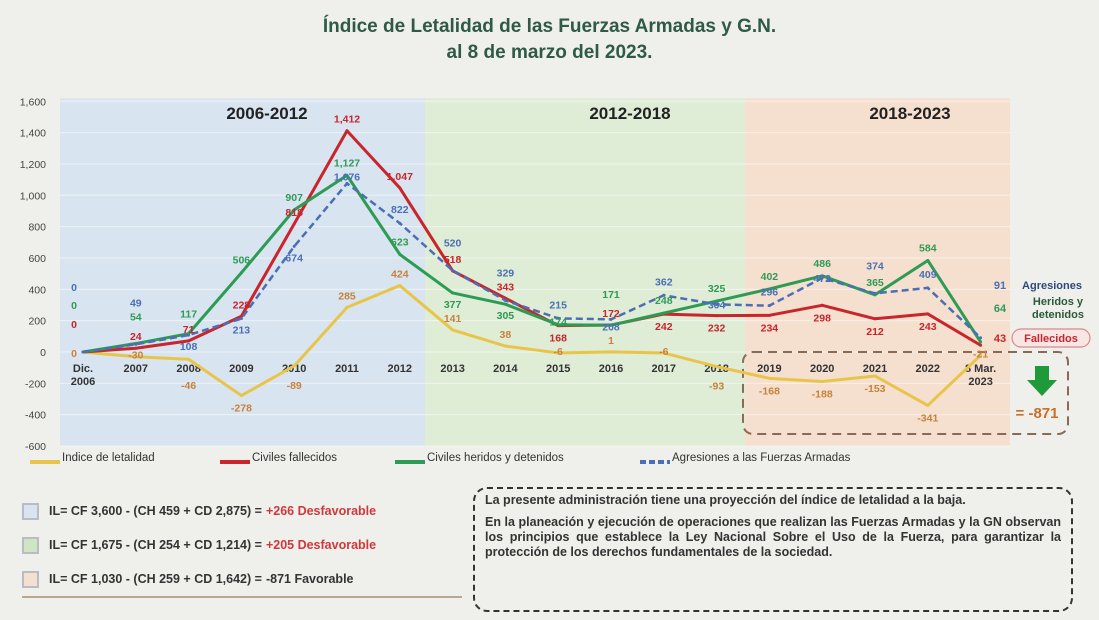 The height and width of the screenshot is (620, 1099). I want to click on data-label-heridos: 305, so click(506, 316).